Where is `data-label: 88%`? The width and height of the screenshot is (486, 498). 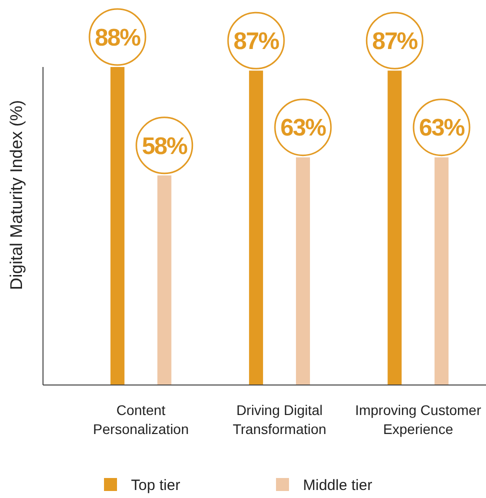
data-label: 88% is located at coordinates (117, 38).